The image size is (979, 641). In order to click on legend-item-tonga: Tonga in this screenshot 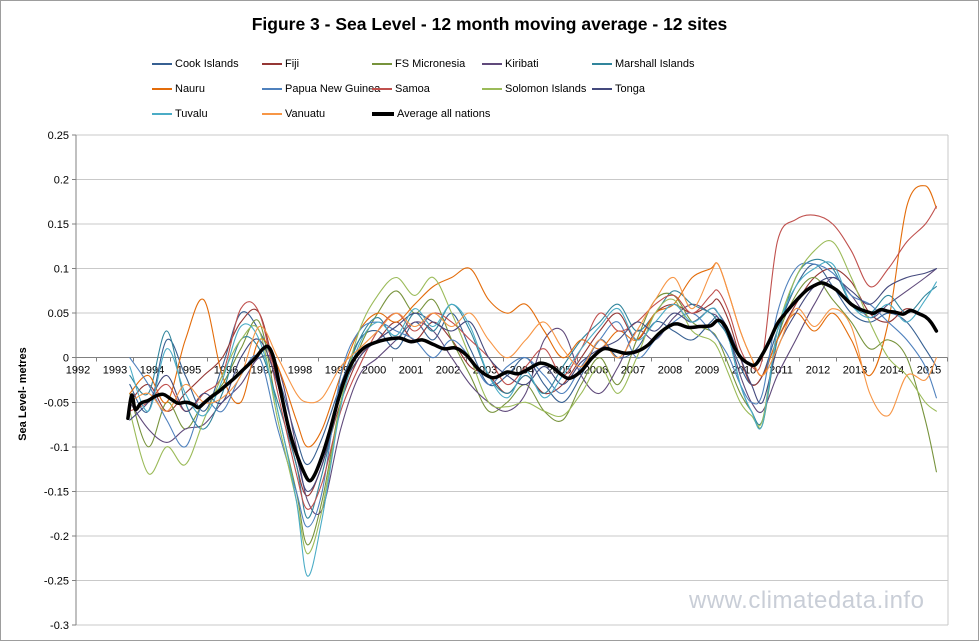, I will do `click(647, 88)`.